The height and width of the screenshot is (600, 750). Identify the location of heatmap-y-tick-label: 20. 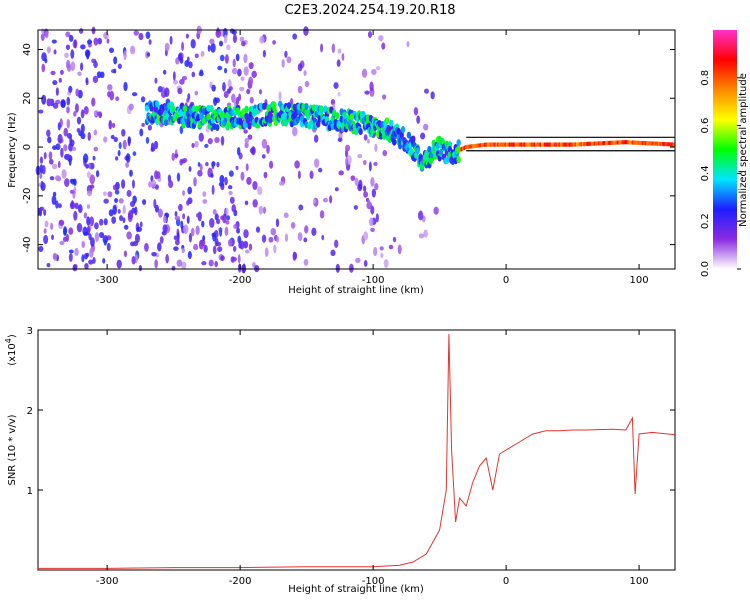
(27, 98).